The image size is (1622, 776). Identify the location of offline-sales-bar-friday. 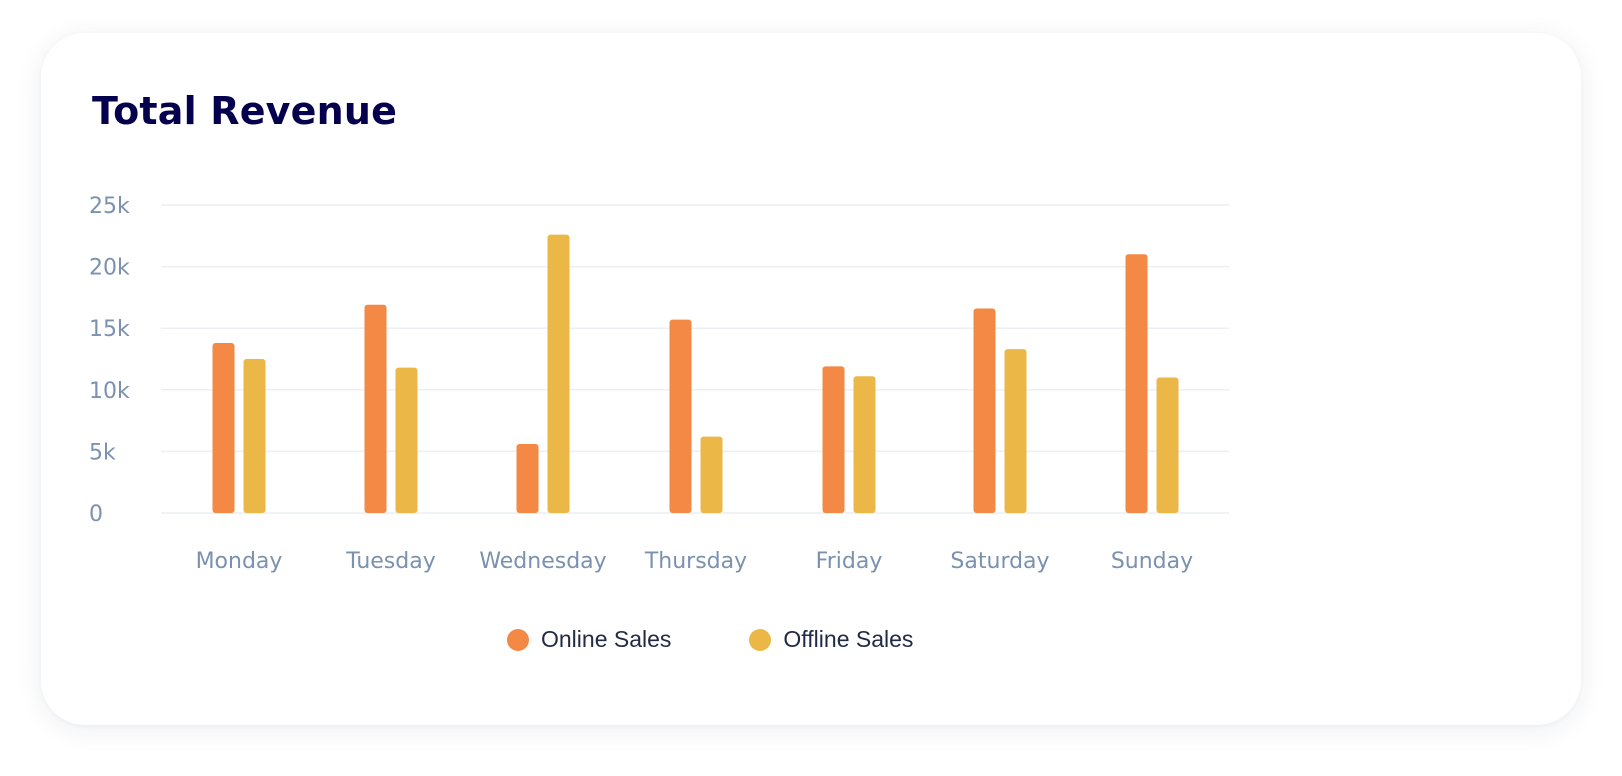
(864, 444).